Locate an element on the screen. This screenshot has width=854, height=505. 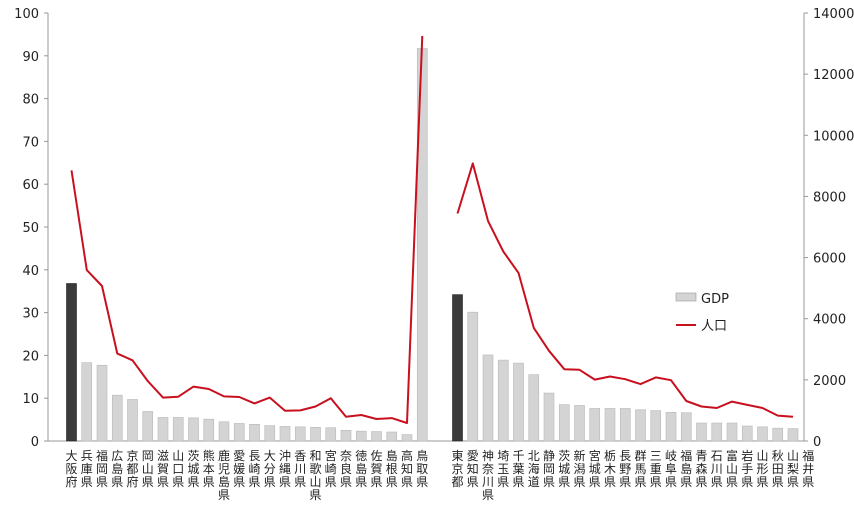
category-label: 愛媛県 is located at coordinates (239, 469).